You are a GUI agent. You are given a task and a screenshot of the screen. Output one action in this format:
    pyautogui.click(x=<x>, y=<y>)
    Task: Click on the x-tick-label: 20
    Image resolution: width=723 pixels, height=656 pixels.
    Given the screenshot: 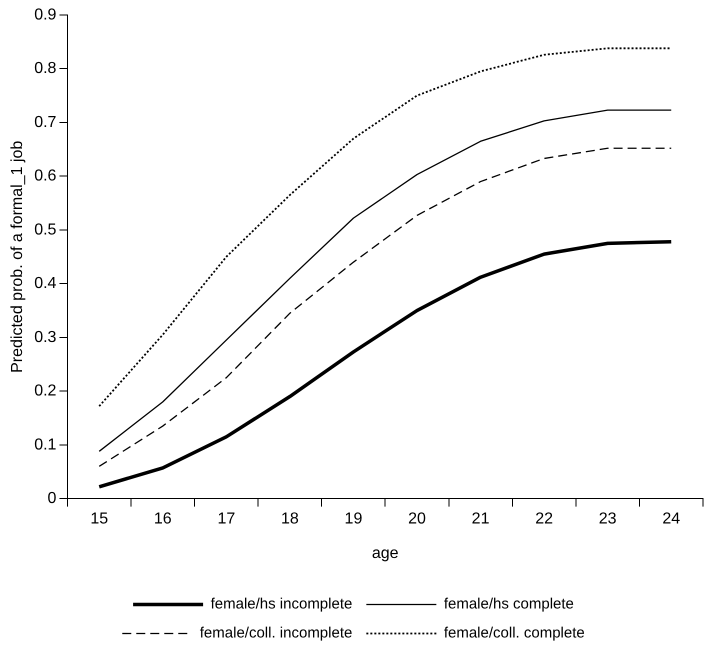 What is the action you would take?
    pyautogui.click(x=417, y=519)
    